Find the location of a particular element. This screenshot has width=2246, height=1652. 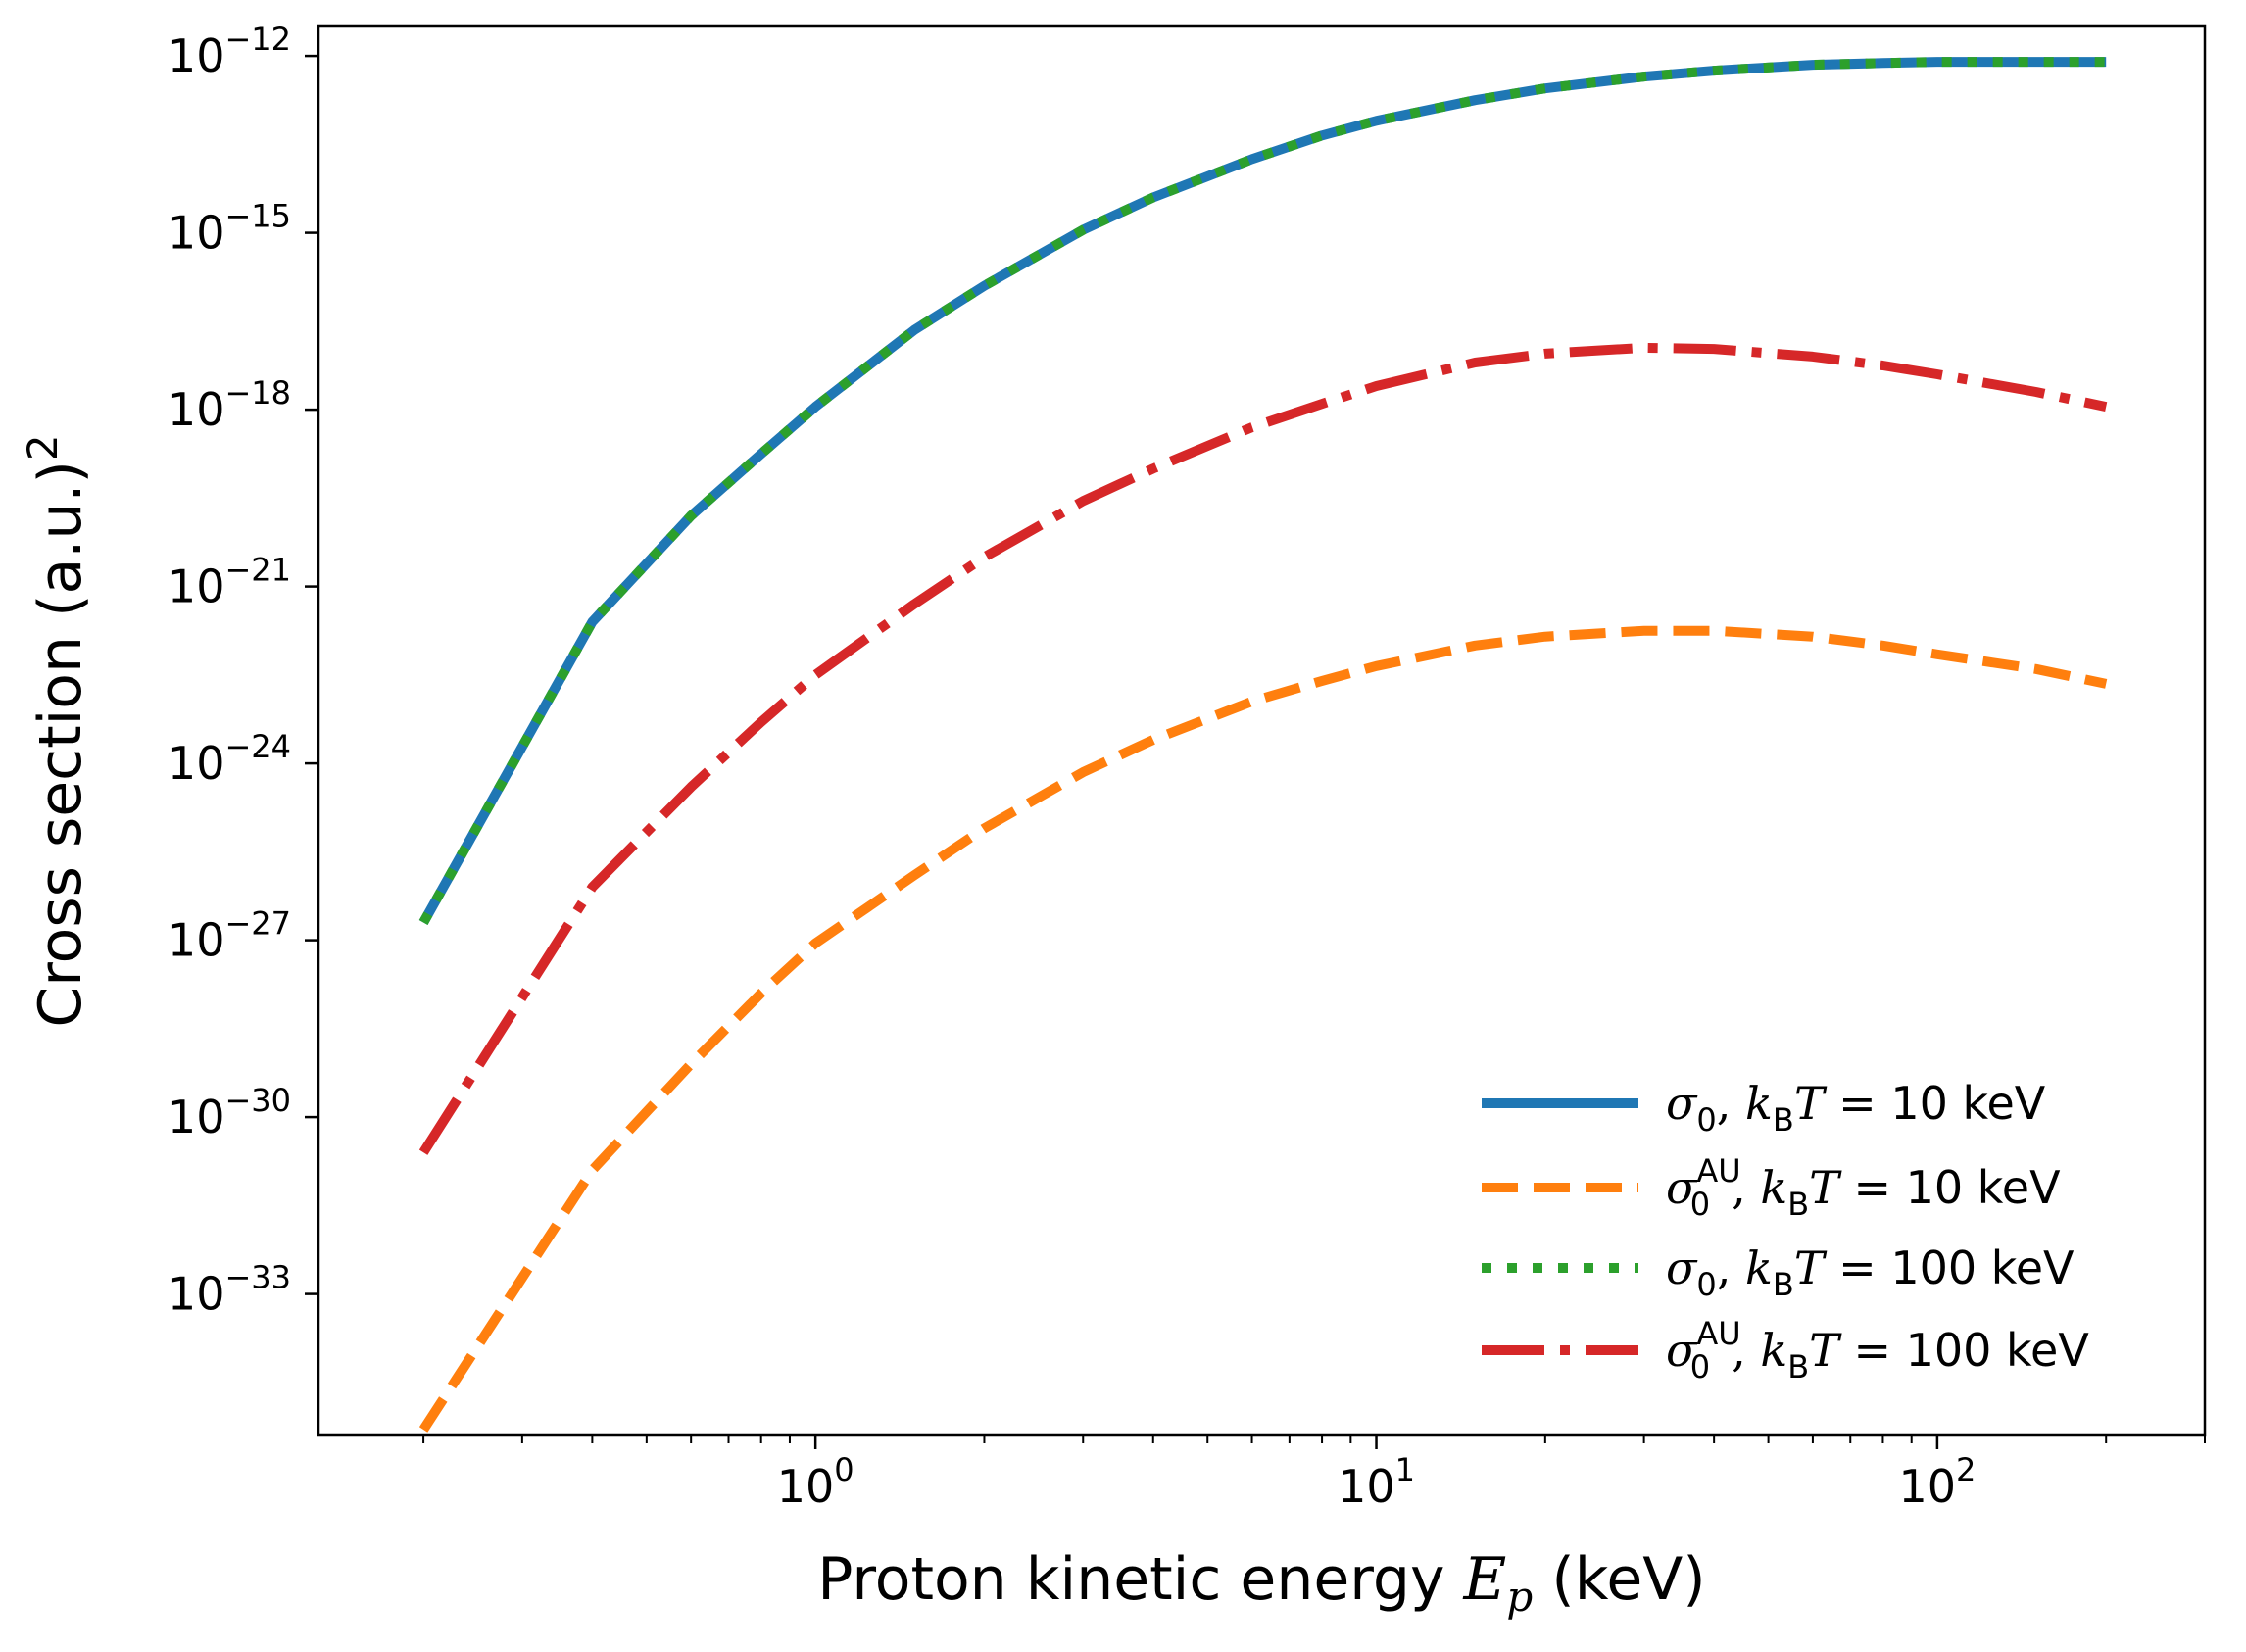

legend-label-2: σ0, kBT = 100 keV is located at coordinates (1870, 1272).